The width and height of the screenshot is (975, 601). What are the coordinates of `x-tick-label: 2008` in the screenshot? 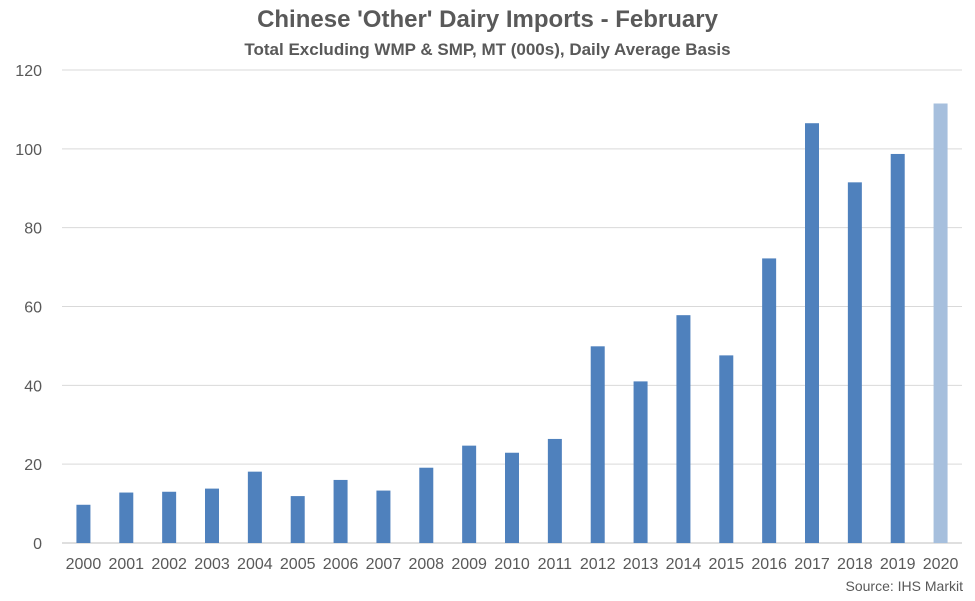 It's located at (426, 564).